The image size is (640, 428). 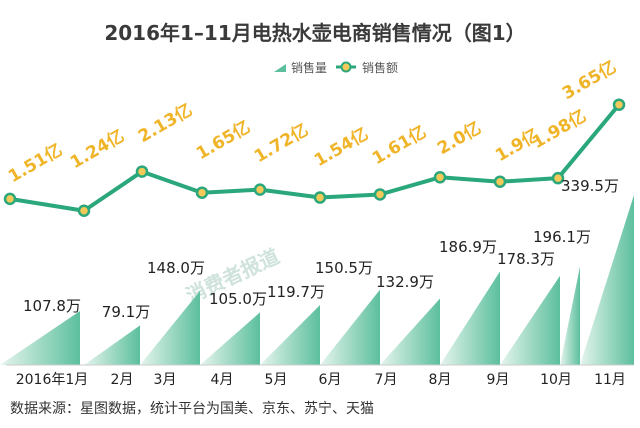 What do you see at coordinates (280, 68) in the screenshot?
I see `legend-volume-swatch` at bounding box center [280, 68].